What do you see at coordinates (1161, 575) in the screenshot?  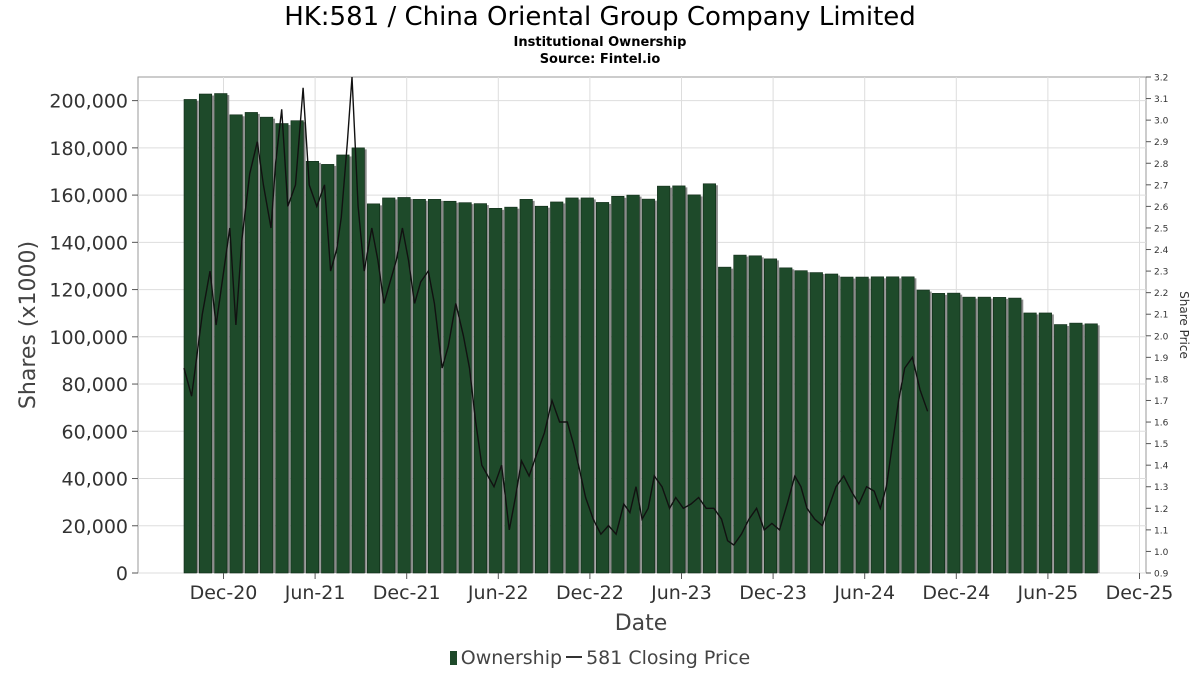 I see `y2-tick-label: 0.9` at bounding box center [1161, 575].